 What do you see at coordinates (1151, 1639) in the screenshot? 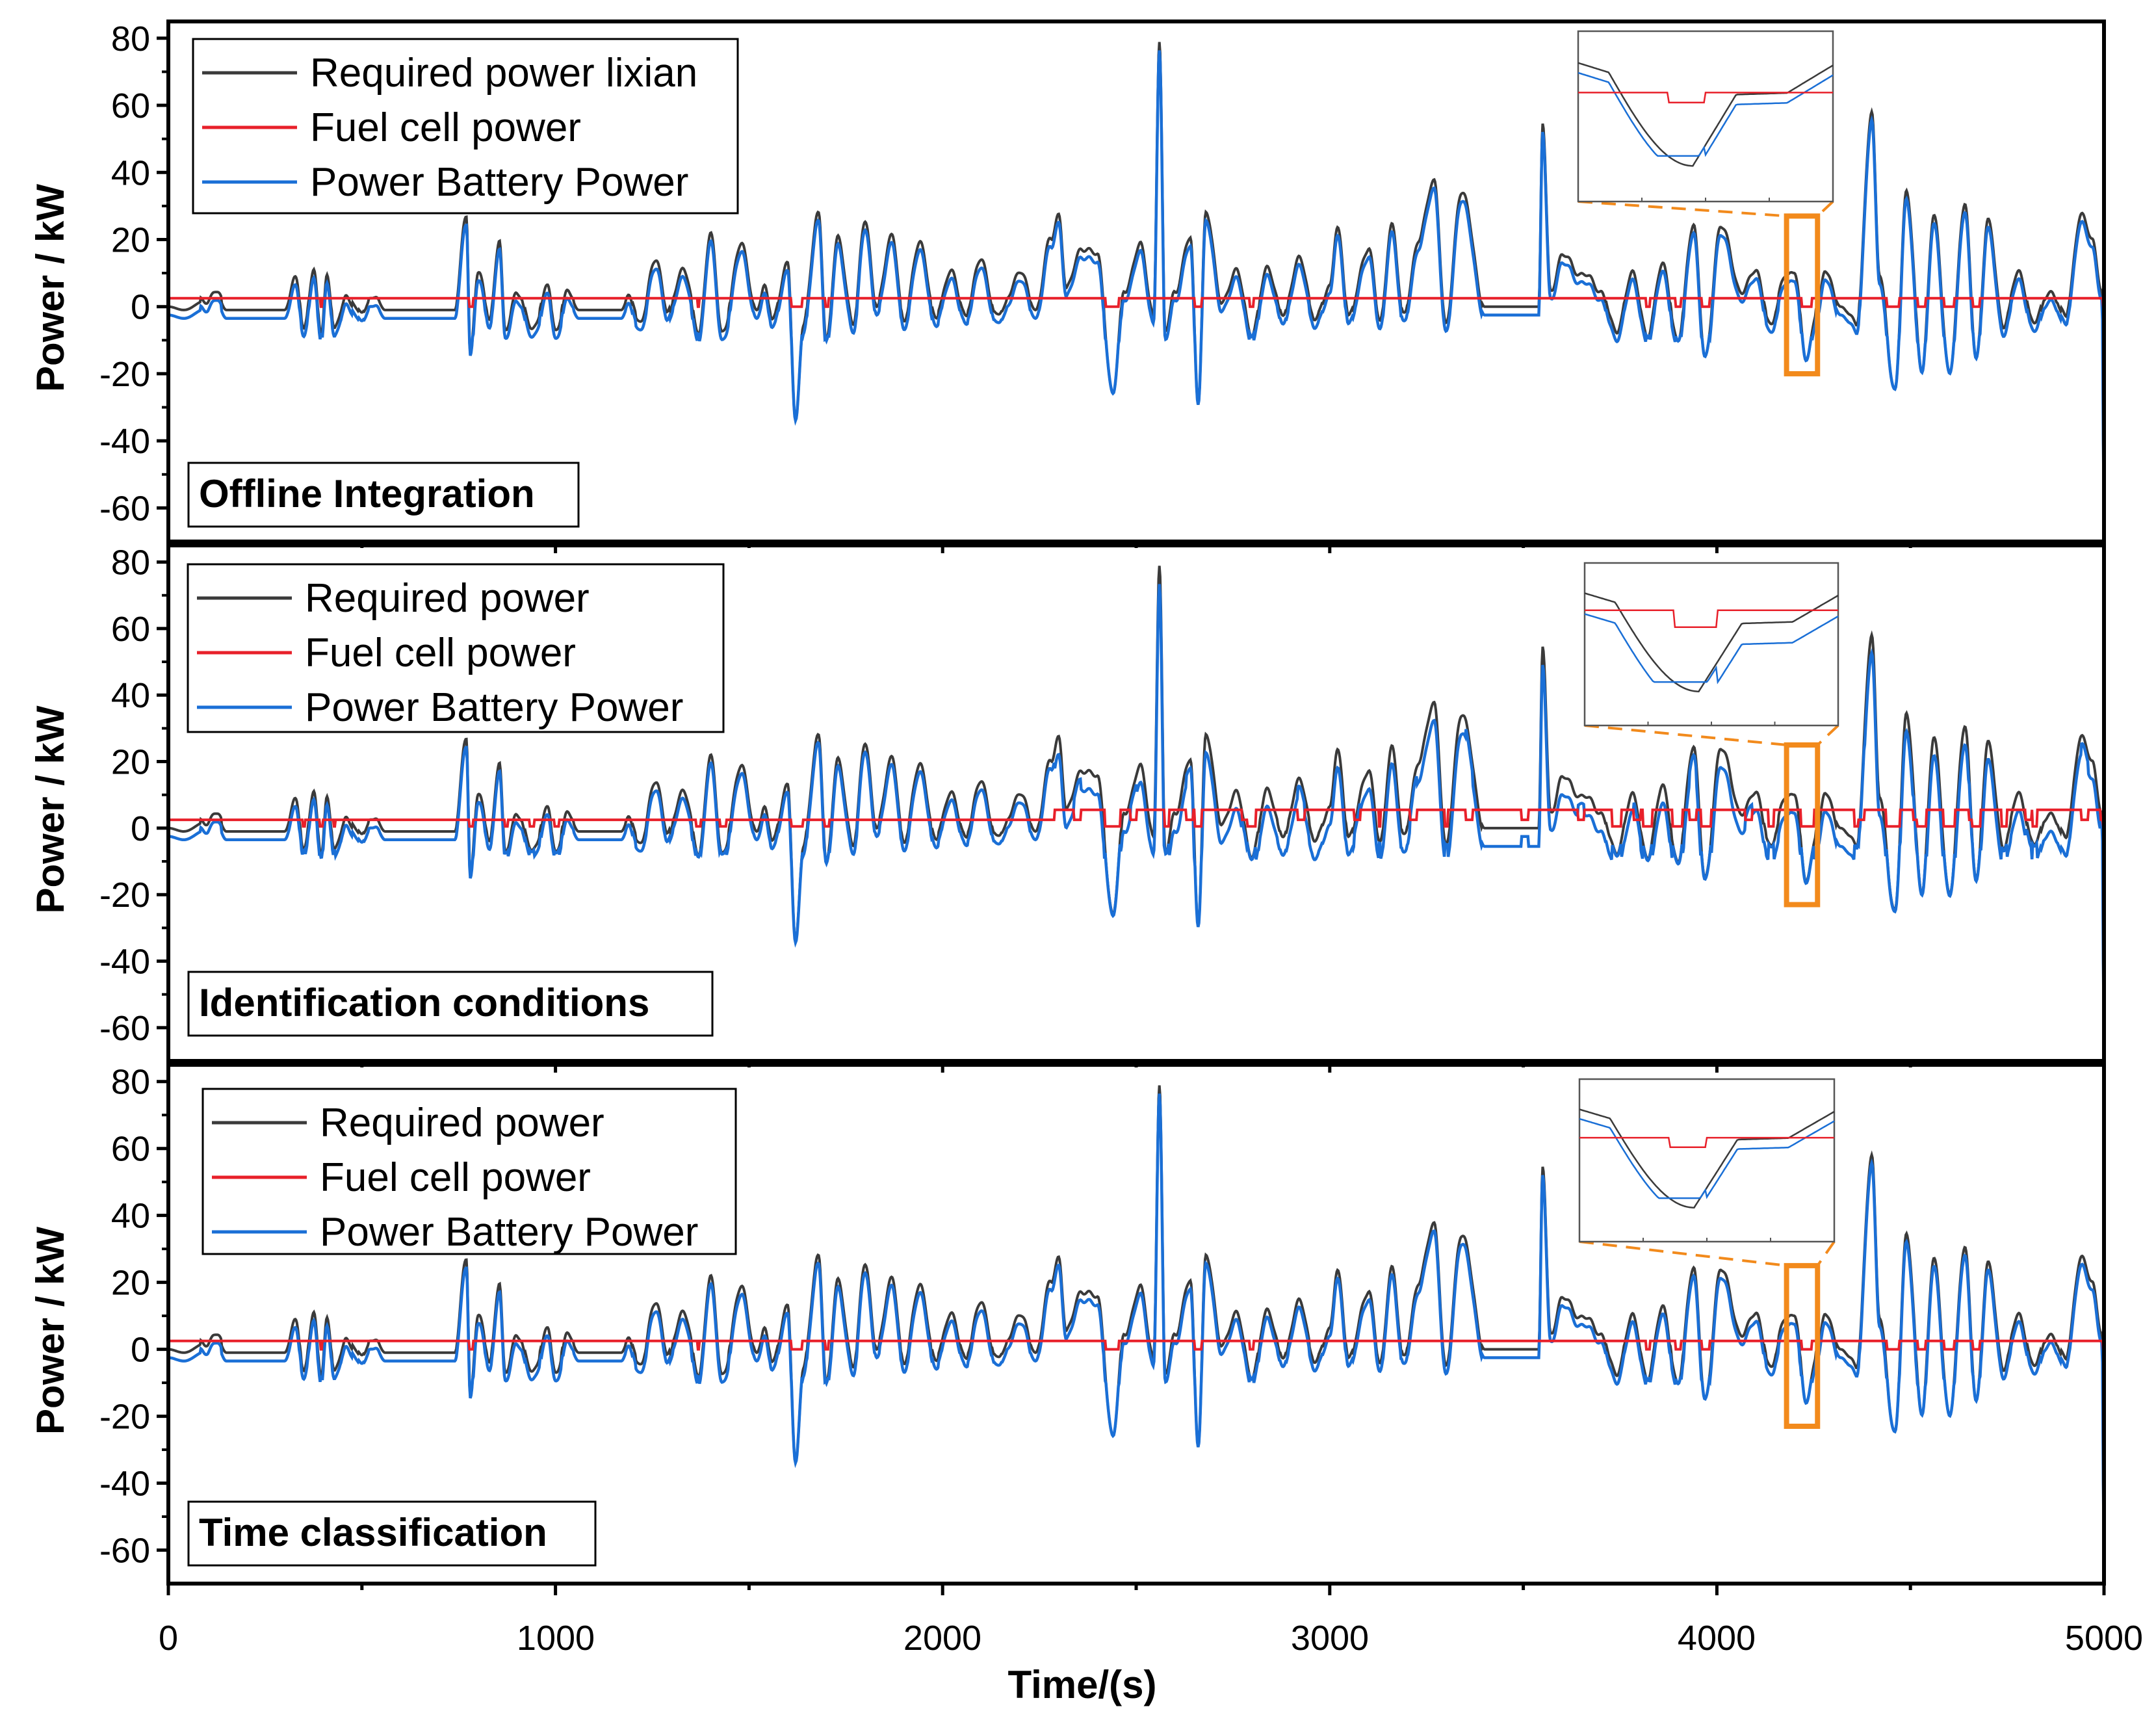
I see `x-tick-labels: 0 1000 2000 3000 4000 5000` at bounding box center [1151, 1639].